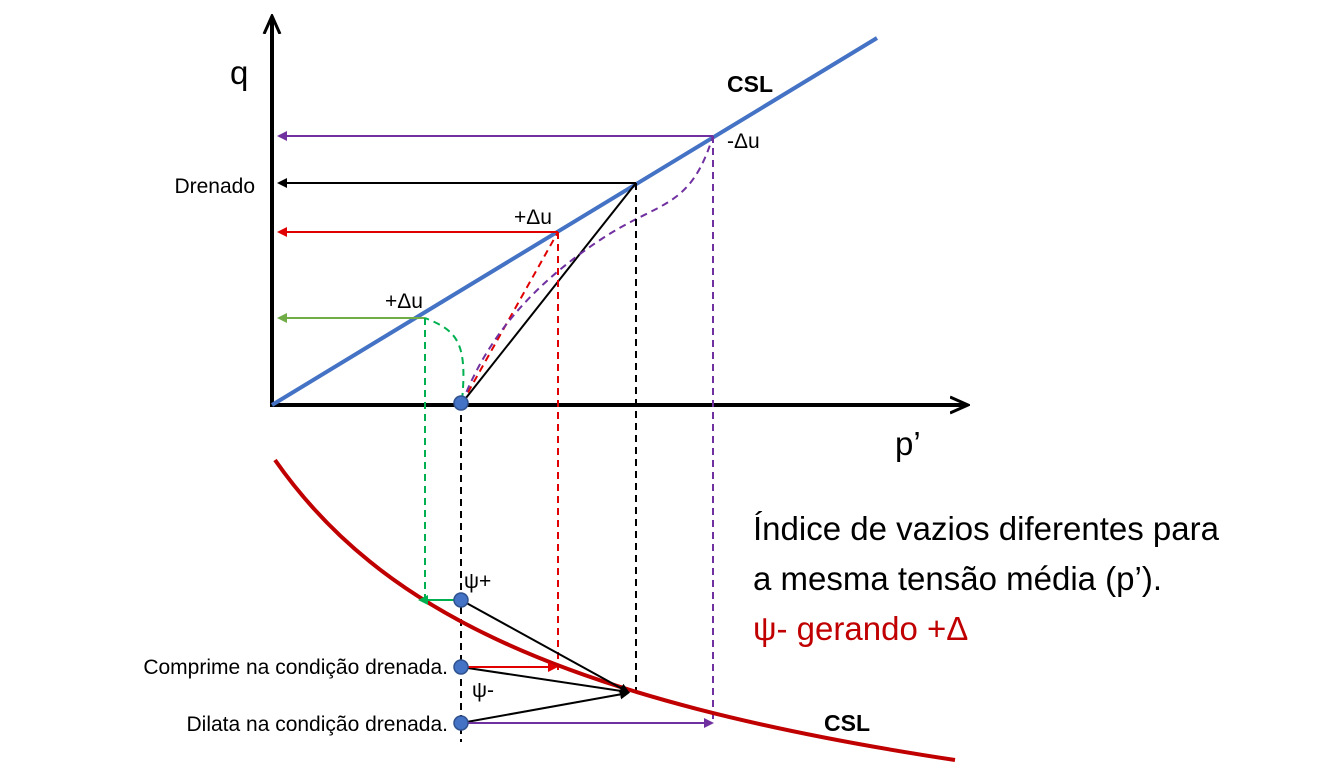 The height and width of the screenshot is (765, 1336). What do you see at coordinates (214, 186) in the screenshot?
I see `annotation: Drenado` at bounding box center [214, 186].